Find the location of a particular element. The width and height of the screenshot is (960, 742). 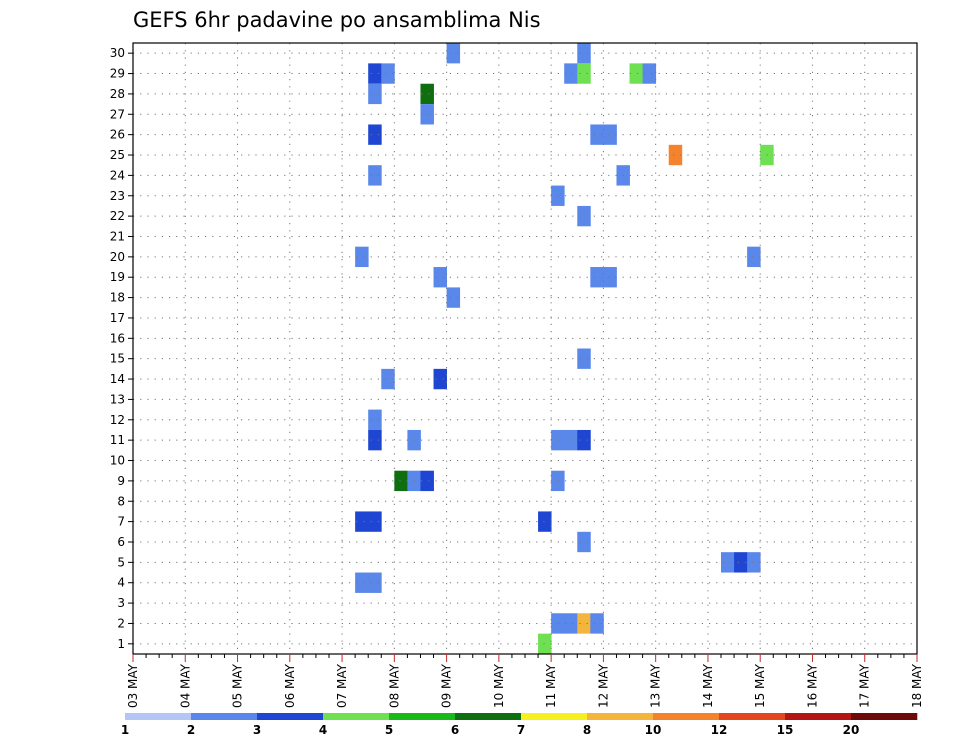

x-tick-label: 10 MAY is located at coordinates (499, 685).